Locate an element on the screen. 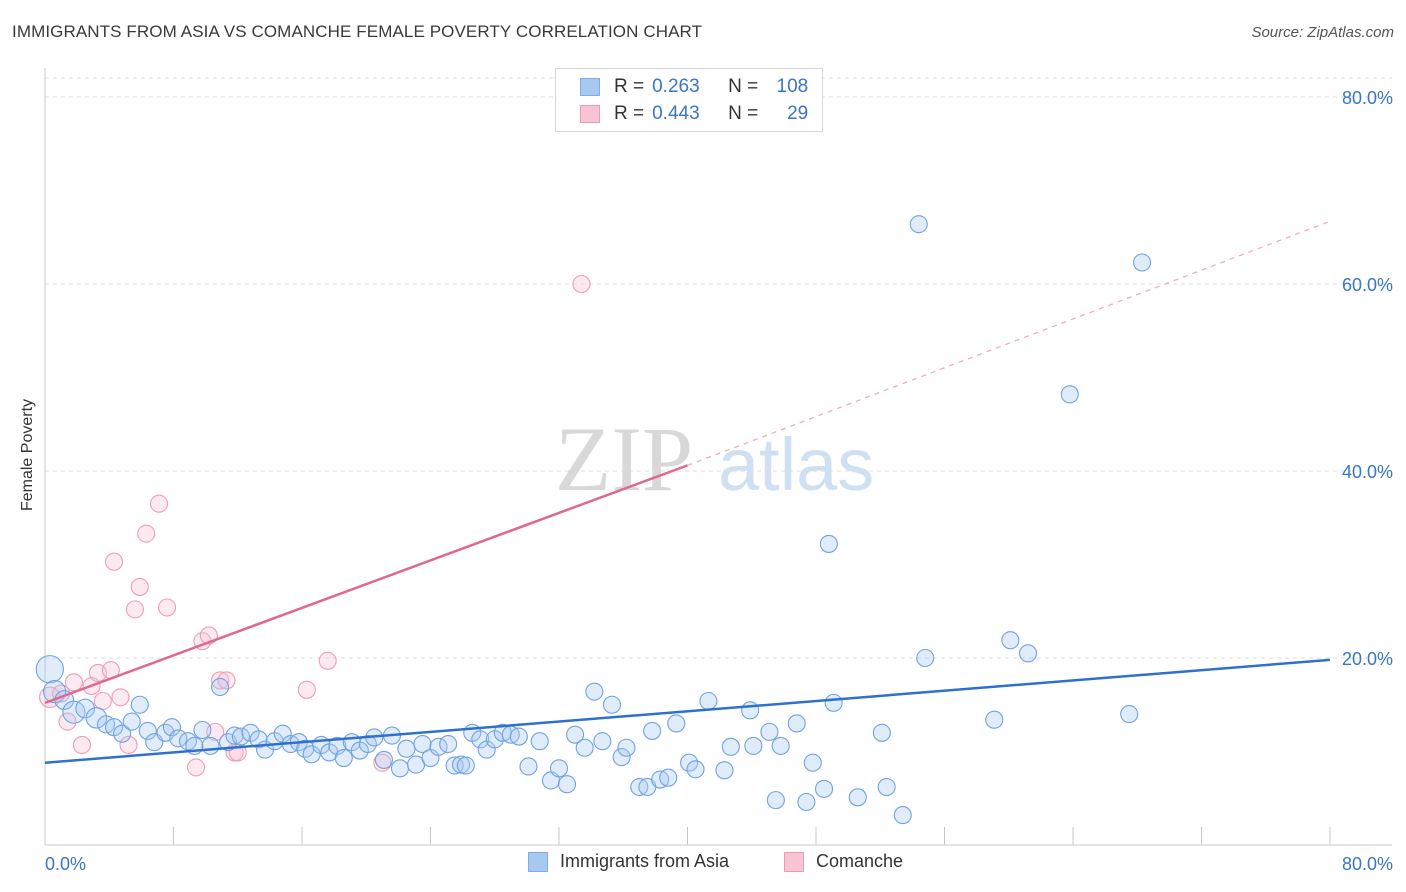 The width and height of the screenshot is (1406, 892). legend-label-asia: Immigrants from Asia is located at coordinates (645, 861).